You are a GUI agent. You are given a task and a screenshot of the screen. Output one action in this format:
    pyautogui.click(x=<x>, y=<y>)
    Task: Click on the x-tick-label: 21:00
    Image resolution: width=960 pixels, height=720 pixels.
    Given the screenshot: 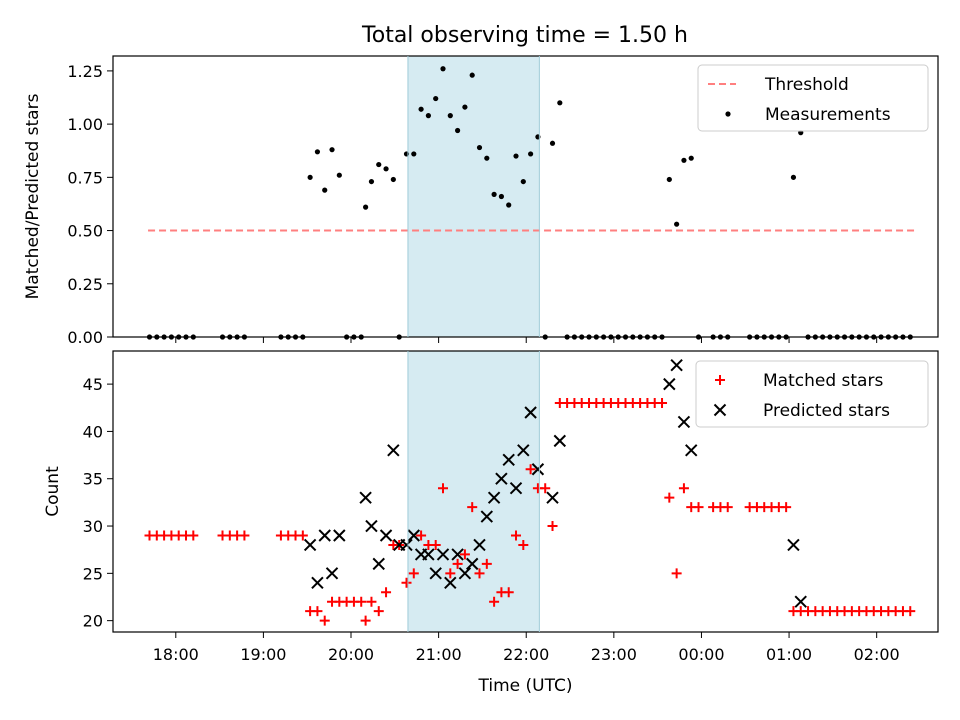 What is the action you would take?
    pyautogui.click(x=439, y=654)
    